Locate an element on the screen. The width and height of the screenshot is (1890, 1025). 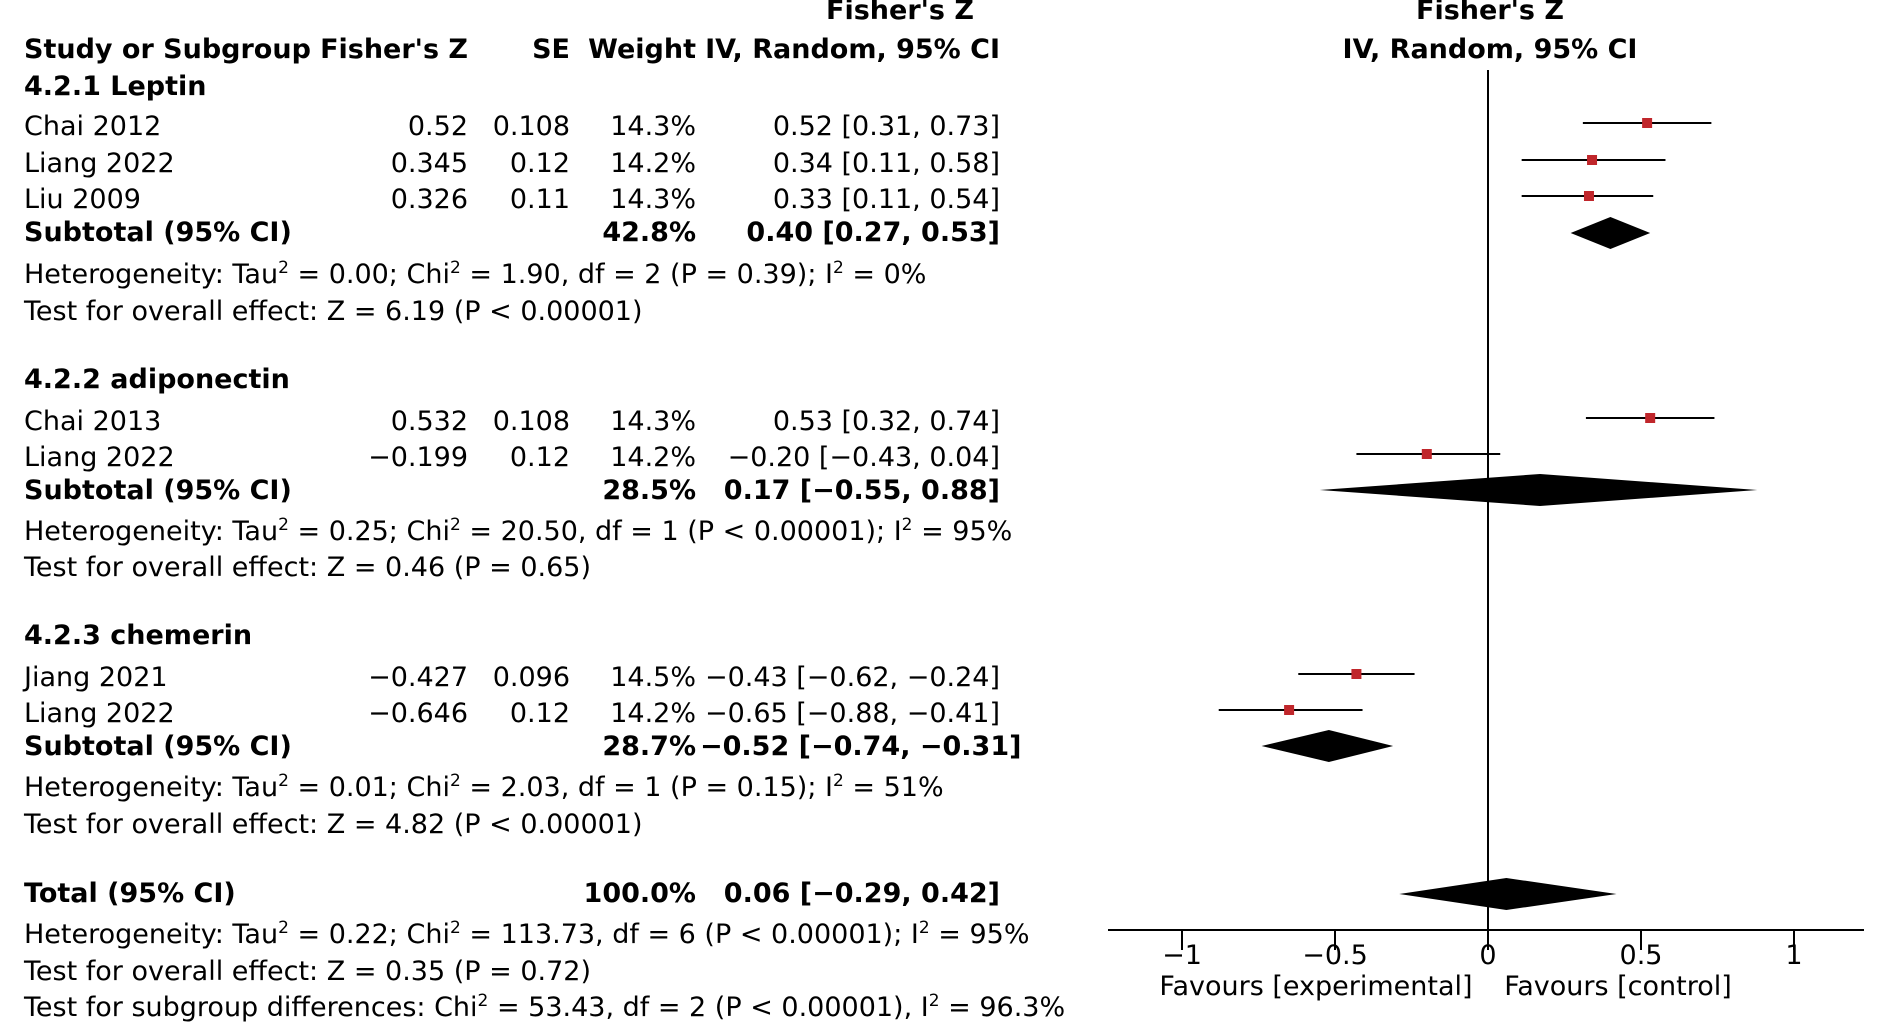
study-se: 0.096 is located at coordinates (531, 677).